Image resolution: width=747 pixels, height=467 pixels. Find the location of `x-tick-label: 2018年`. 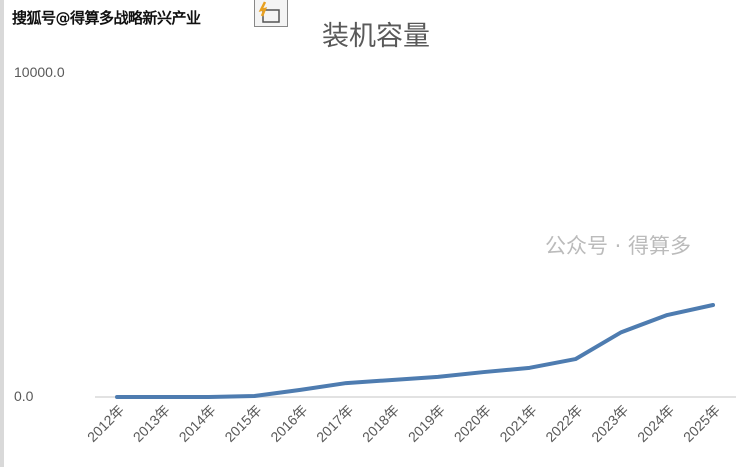

x-tick-label: 2018年 is located at coordinates (380, 423).